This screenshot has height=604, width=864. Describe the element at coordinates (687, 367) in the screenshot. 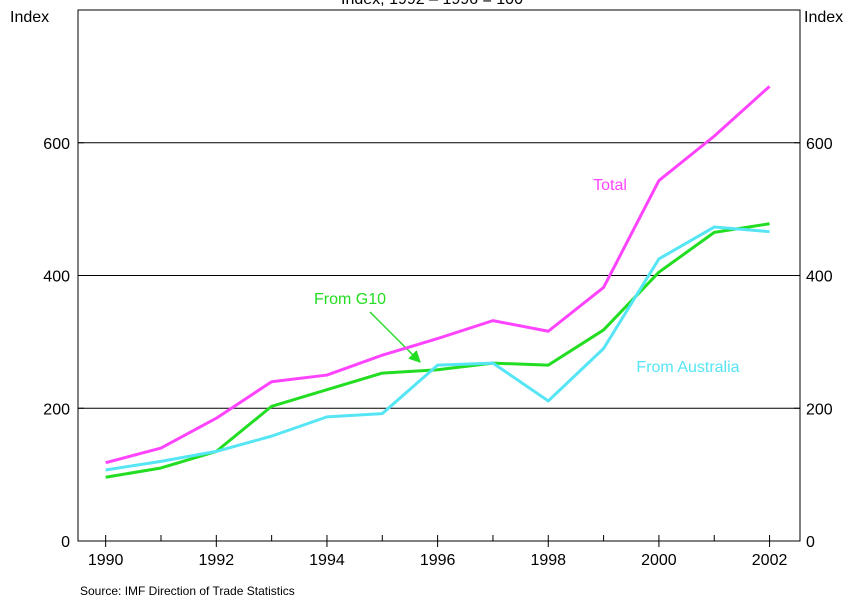

I see `series-label: From Australia` at that location.